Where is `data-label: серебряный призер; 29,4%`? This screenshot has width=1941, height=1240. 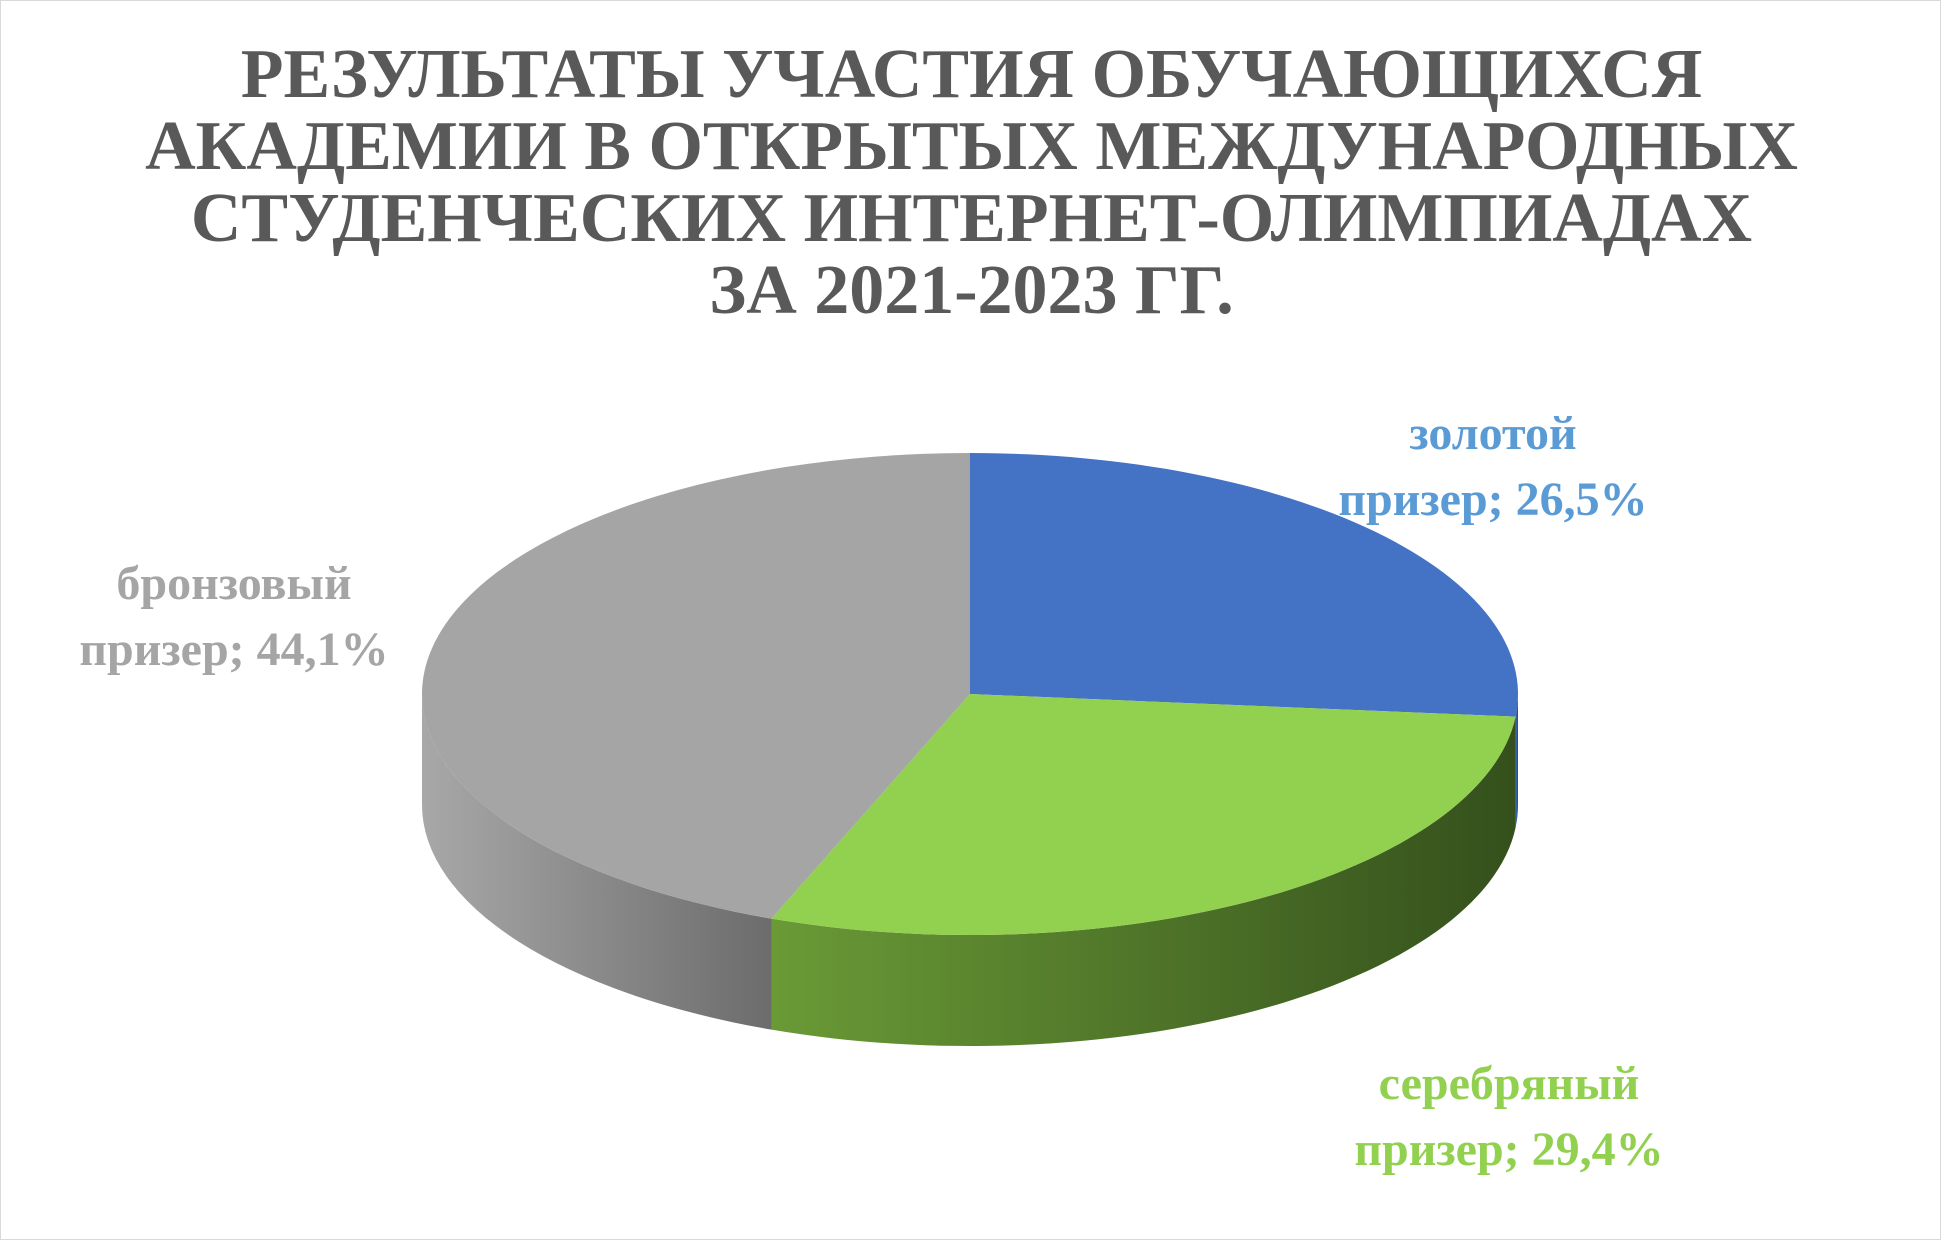
data-label: серебряный призер; 29,4% is located at coordinates (1509, 1116).